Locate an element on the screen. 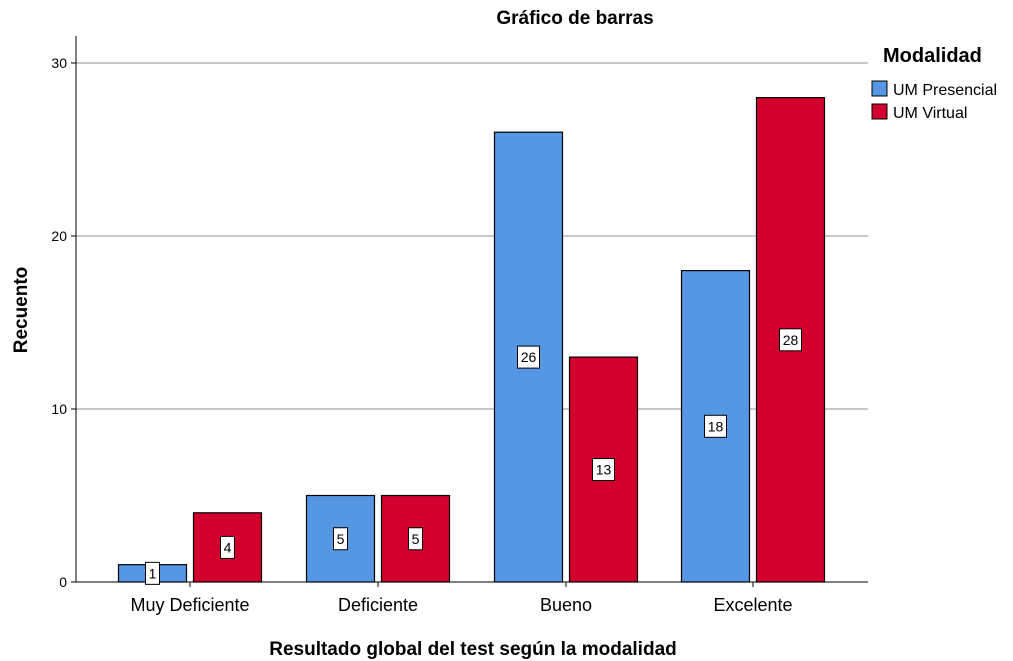 This screenshot has width=1013, height=661. data-label: 26 is located at coordinates (529, 357).